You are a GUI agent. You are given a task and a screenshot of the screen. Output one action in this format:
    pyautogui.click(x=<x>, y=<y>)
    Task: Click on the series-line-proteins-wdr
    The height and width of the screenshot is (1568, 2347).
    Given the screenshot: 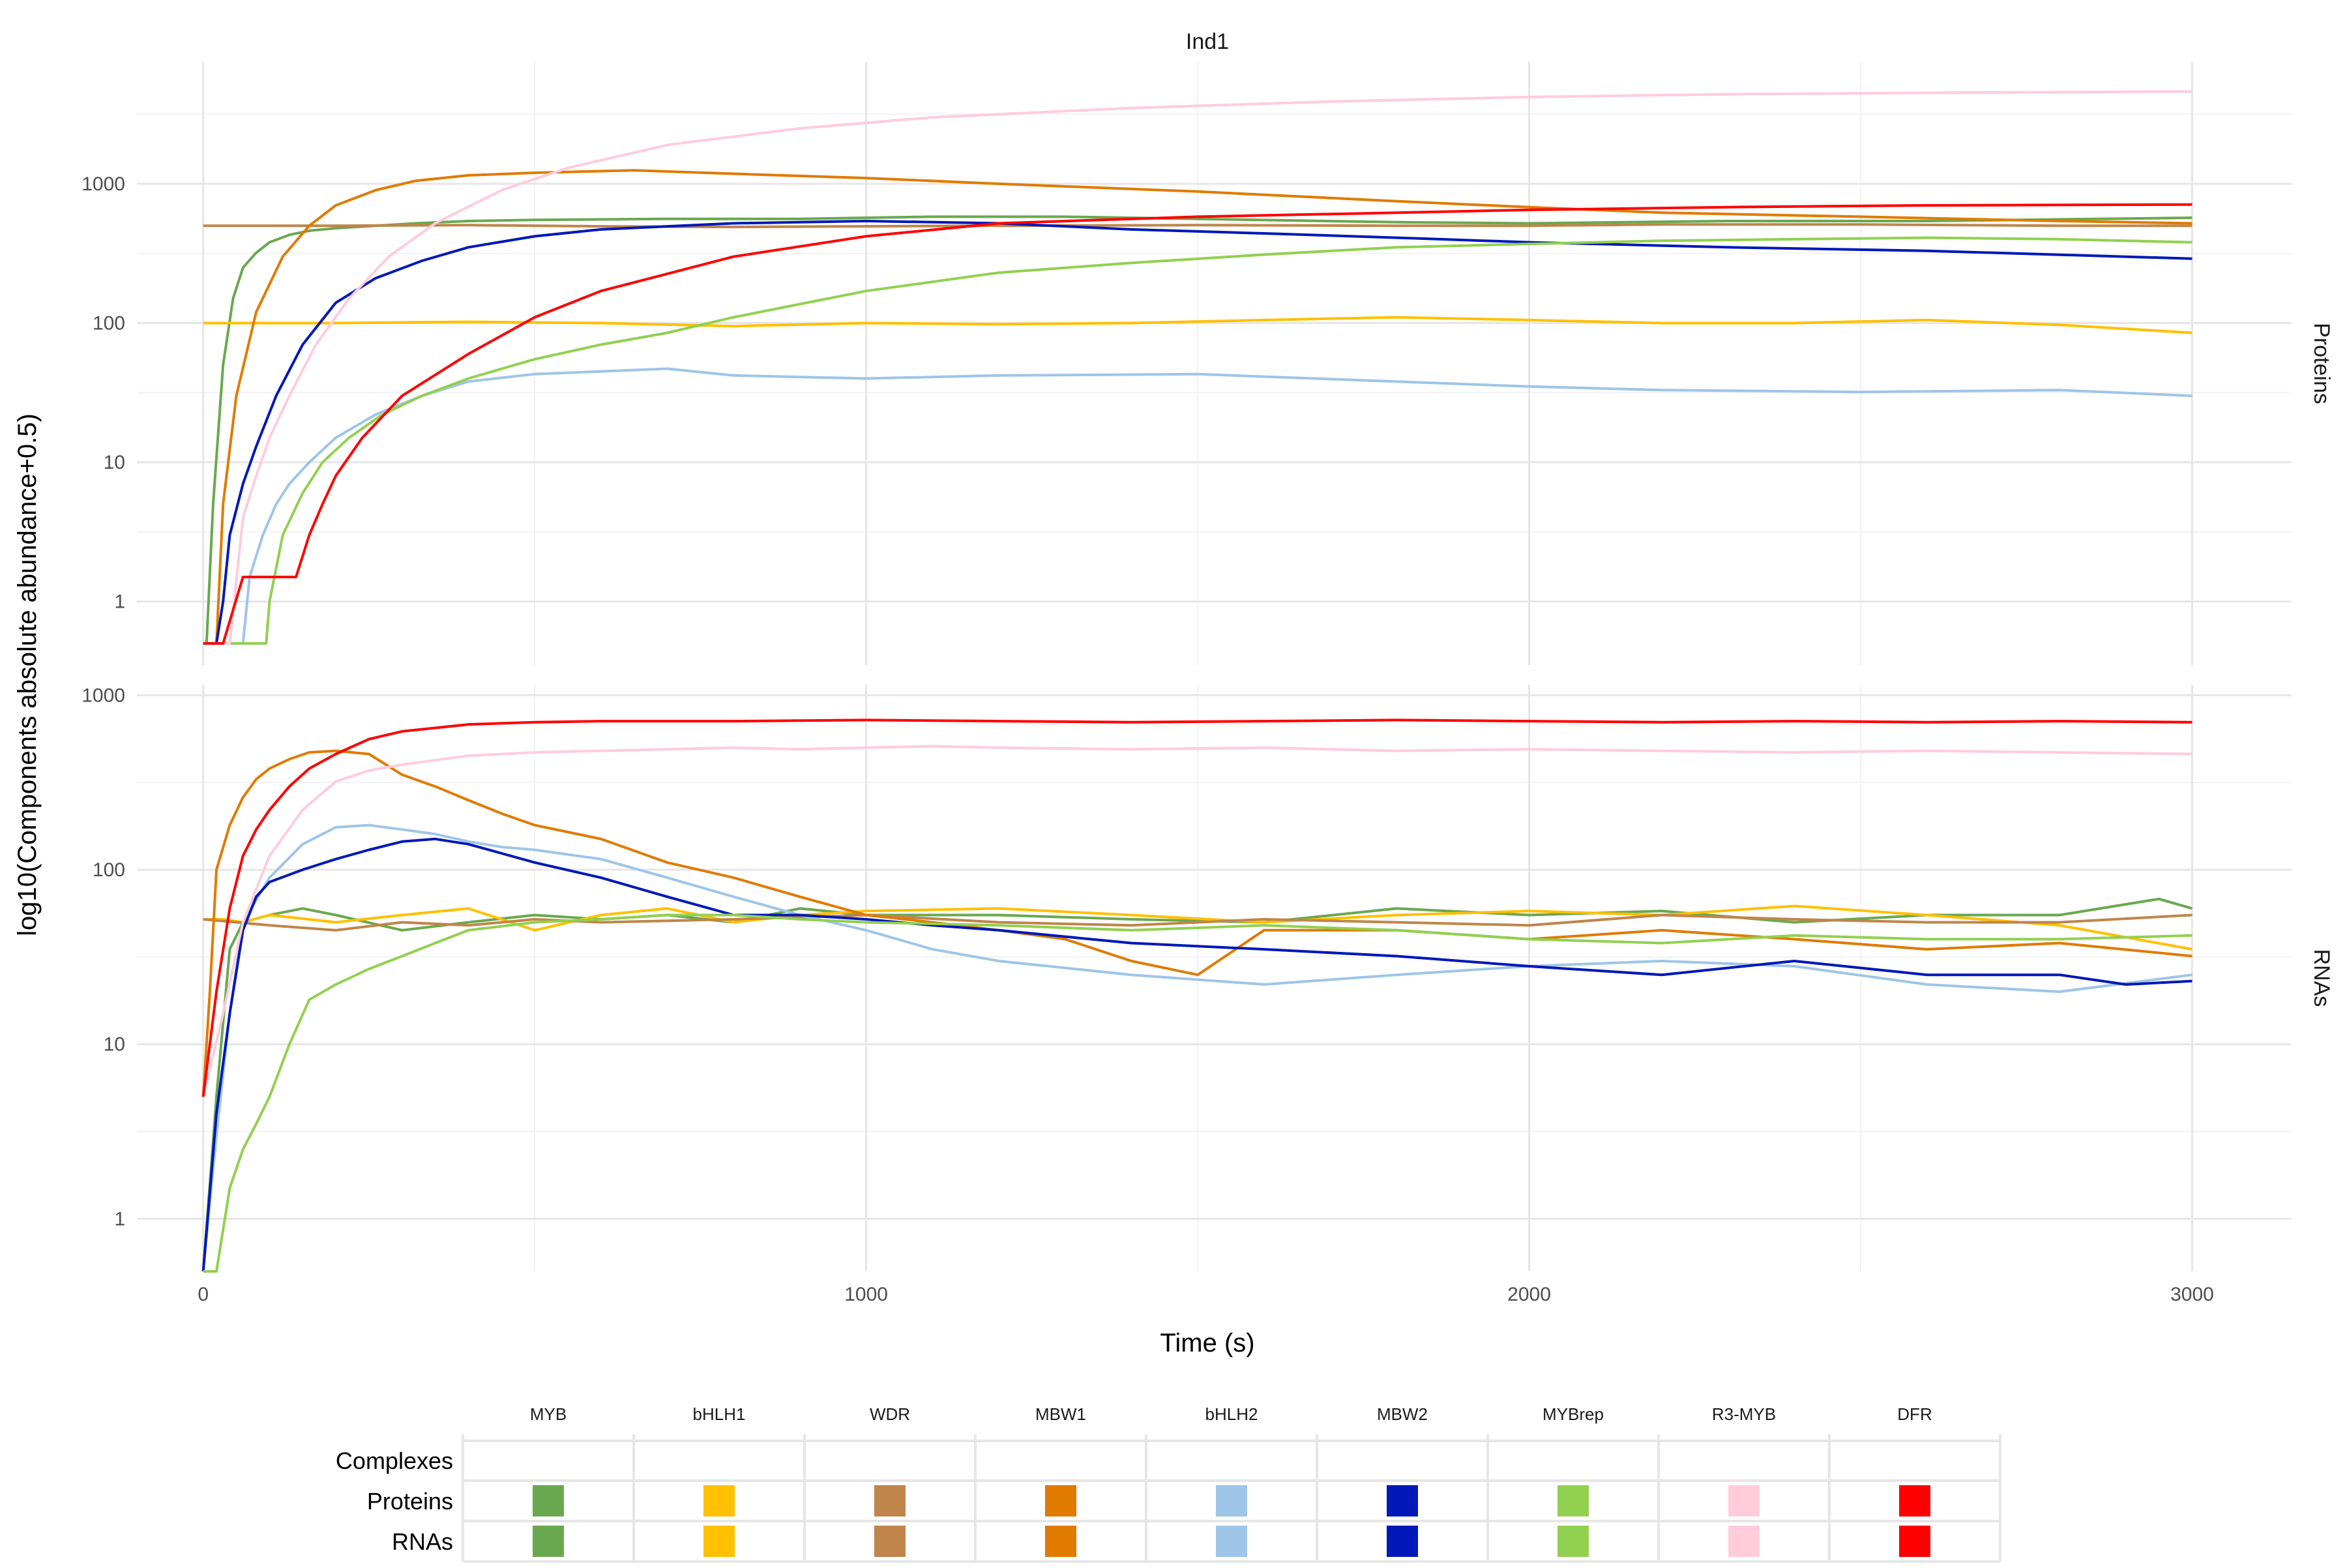 What is the action you would take?
    pyautogui.click(x=1197, y=226)
    